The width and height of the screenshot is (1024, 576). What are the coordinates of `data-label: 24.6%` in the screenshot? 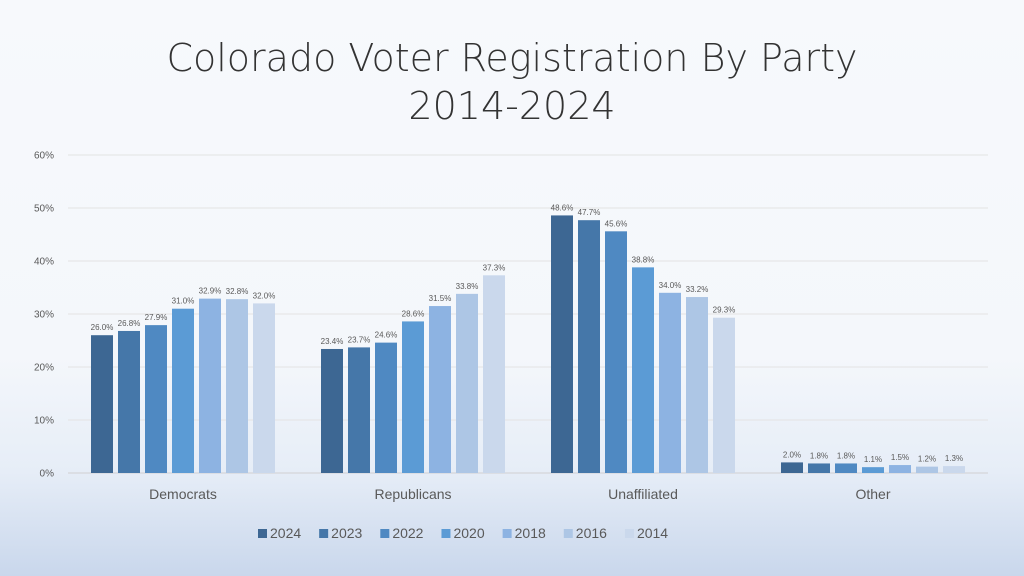 It's located at (386, 335).